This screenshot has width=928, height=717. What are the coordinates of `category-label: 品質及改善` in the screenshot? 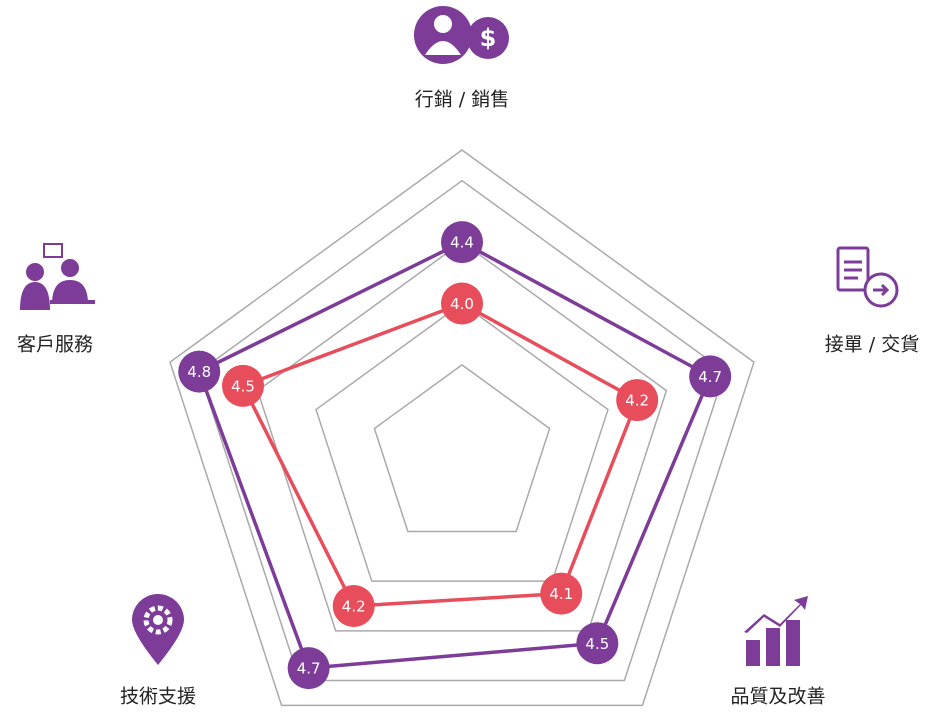 It's located at (777, 697).